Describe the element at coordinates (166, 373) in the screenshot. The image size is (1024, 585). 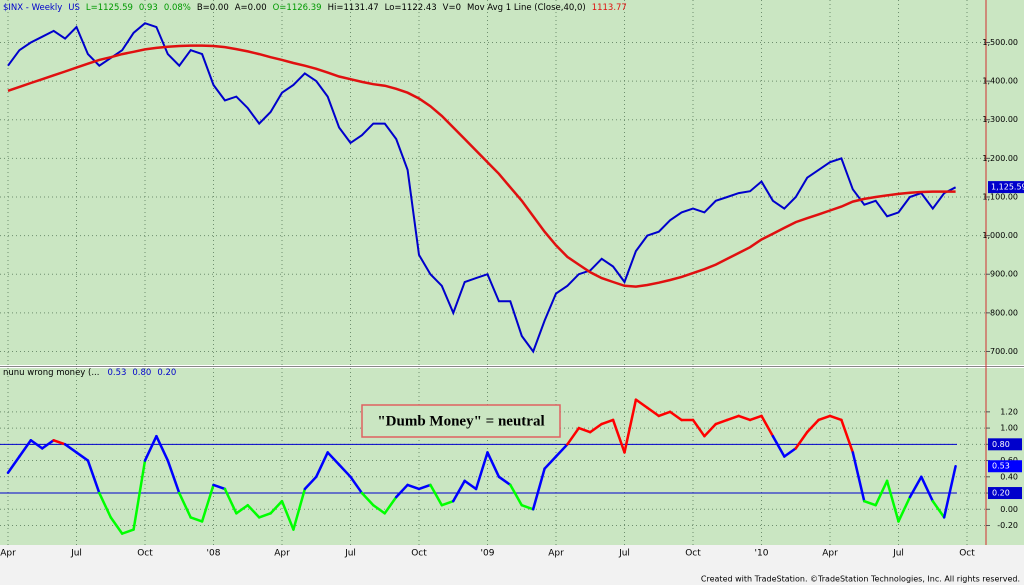
I see `legend-stat: 0.20` at that location.